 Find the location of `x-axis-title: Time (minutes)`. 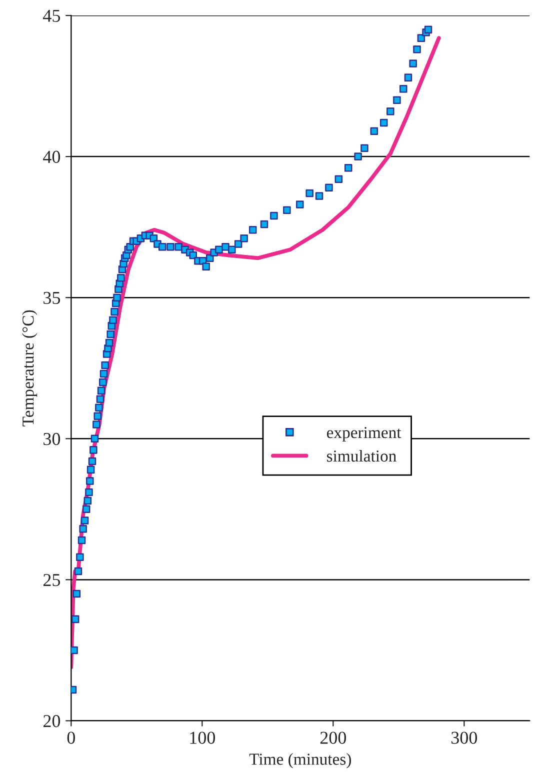

x-axis-title: Time (minutes) is located at coordinates (300, 760).